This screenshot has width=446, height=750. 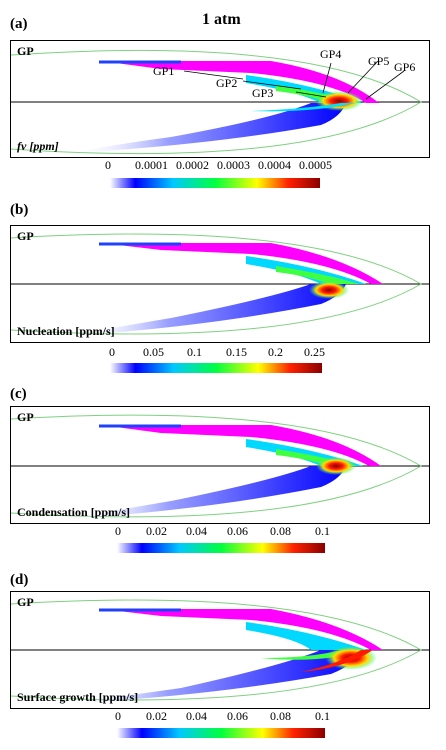 What do you see at coordinates (262, 93) in the screenshot?
I see `annotation-gp3: GP3` at bounding box center [262, 93].